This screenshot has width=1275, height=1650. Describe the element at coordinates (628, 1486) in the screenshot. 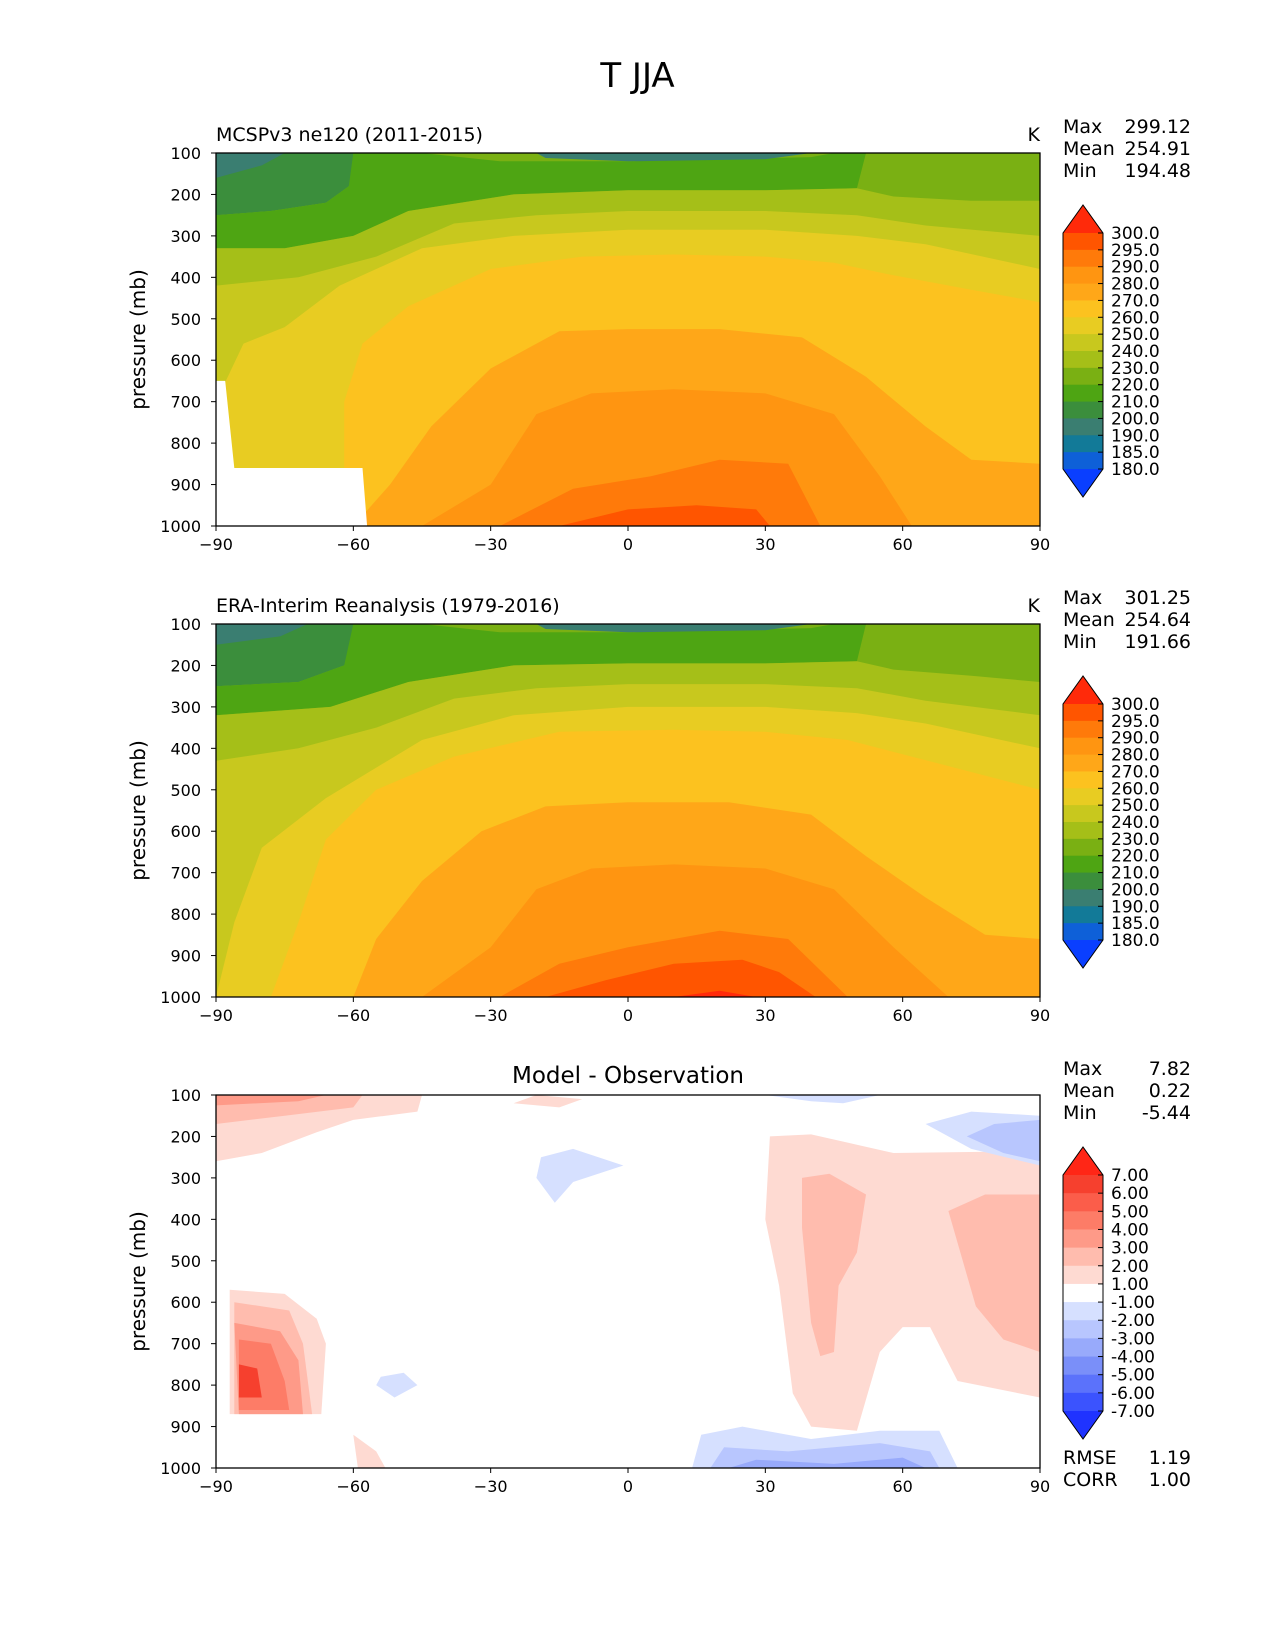

I see `x-tick-label: 0` at that location.